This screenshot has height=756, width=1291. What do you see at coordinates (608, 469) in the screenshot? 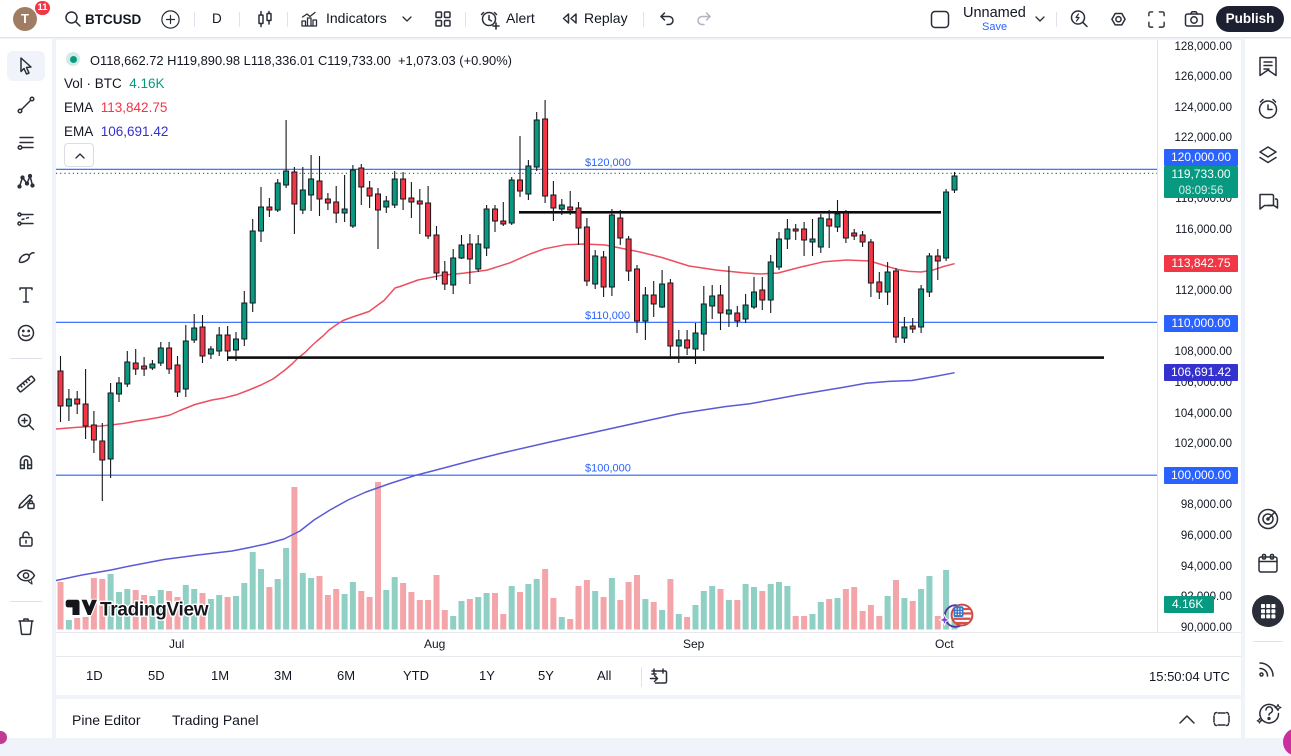
I see `svg-text: $100,000` at bounding box center [608, 469].